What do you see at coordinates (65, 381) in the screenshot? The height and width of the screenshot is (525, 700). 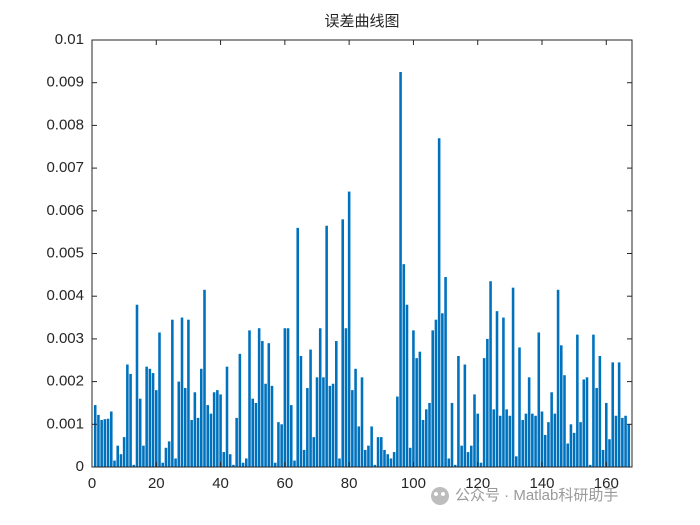 I see `y-tick-label: 0.002` at bounding box center [65, 381].